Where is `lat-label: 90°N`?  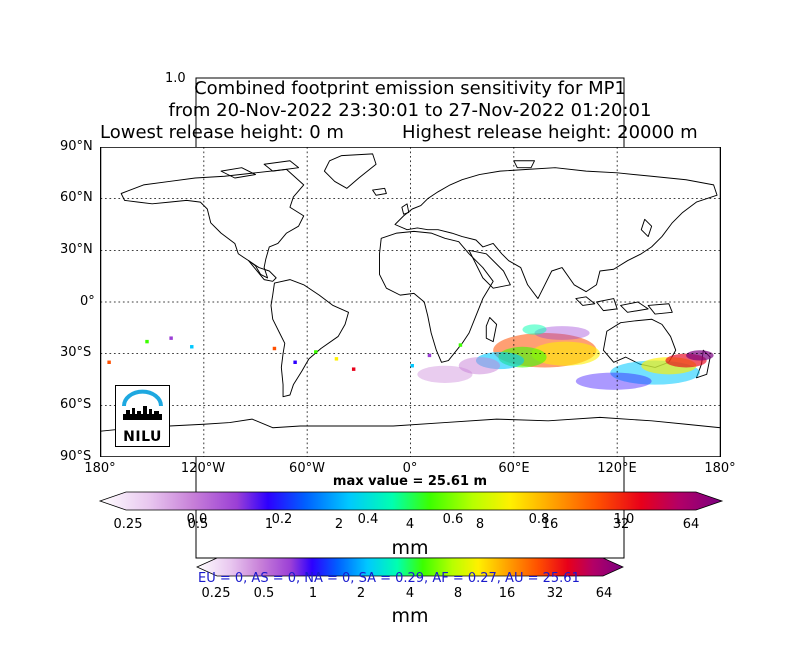 lat-label: 90°N is located at coordinates (76, 146).